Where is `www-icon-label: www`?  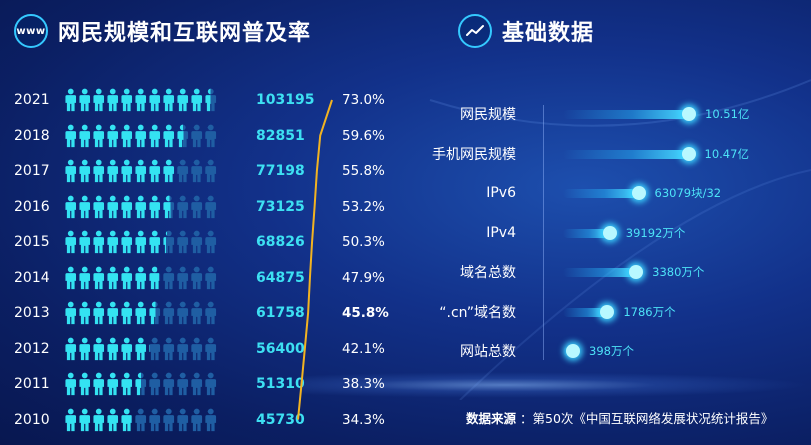
www-icon-label: www is located at coordinates (31, 31).